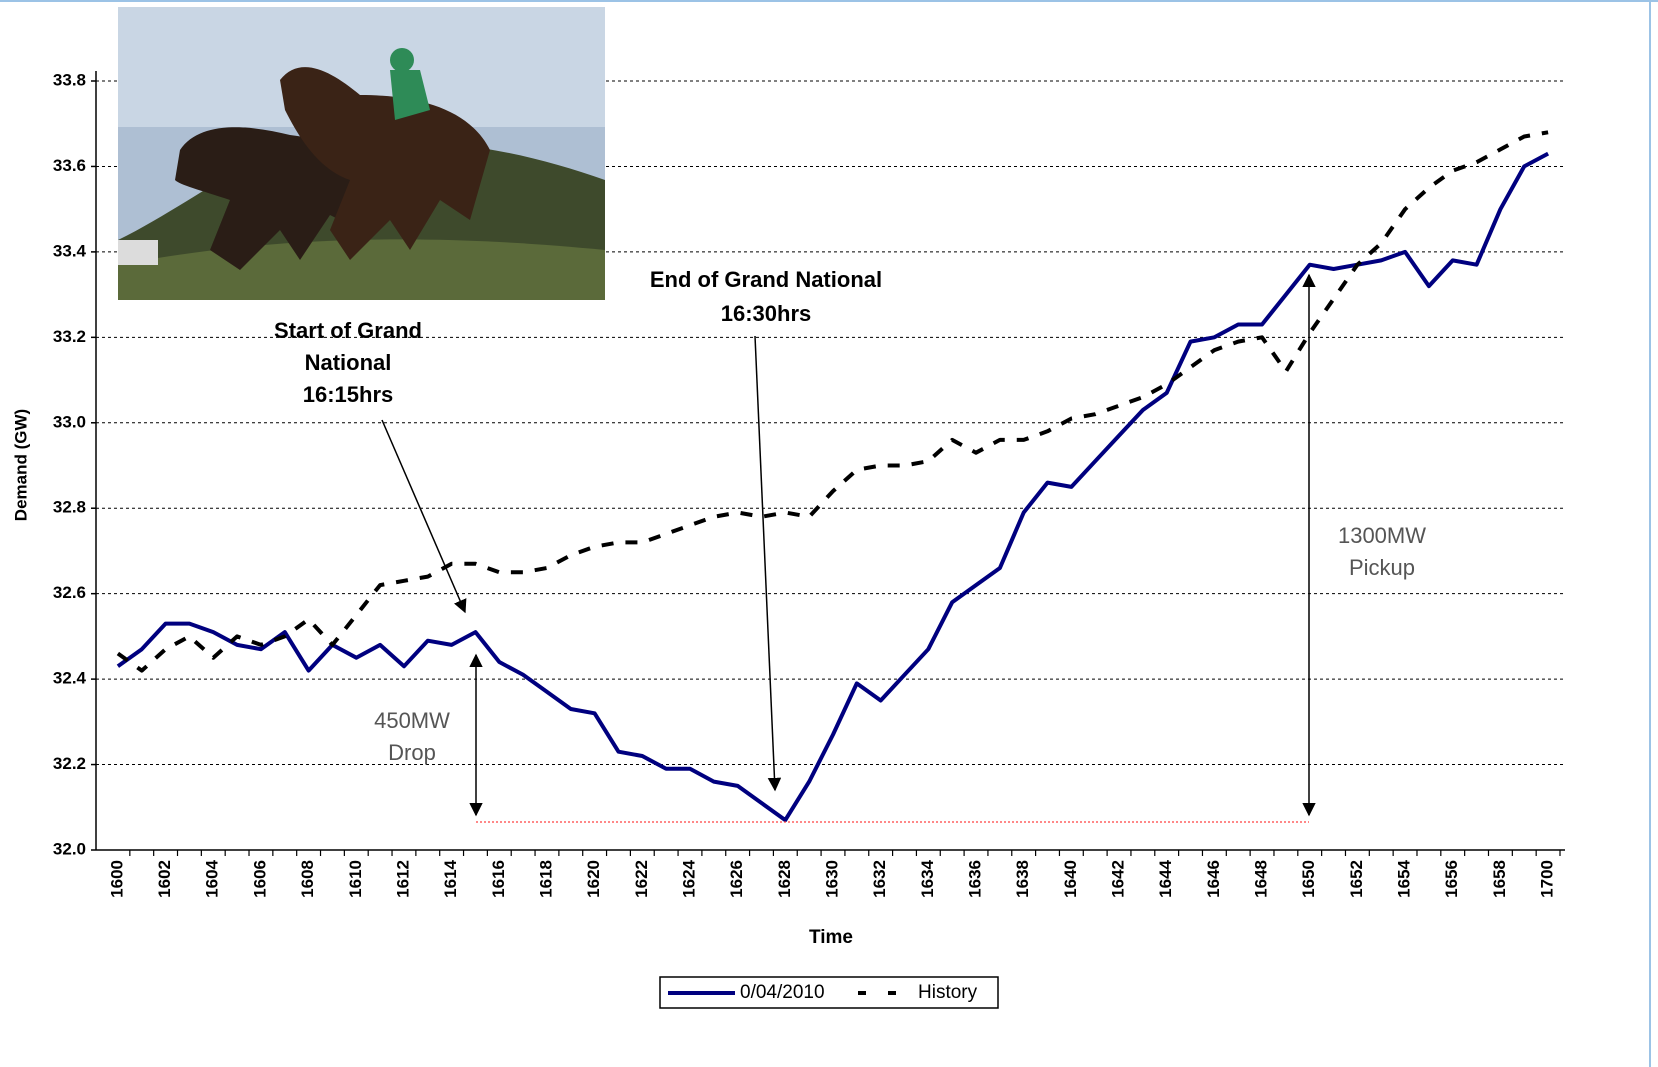 This screenshot has height=1067, width=1658. I want to click on legend-label: History, so click(948, 992).